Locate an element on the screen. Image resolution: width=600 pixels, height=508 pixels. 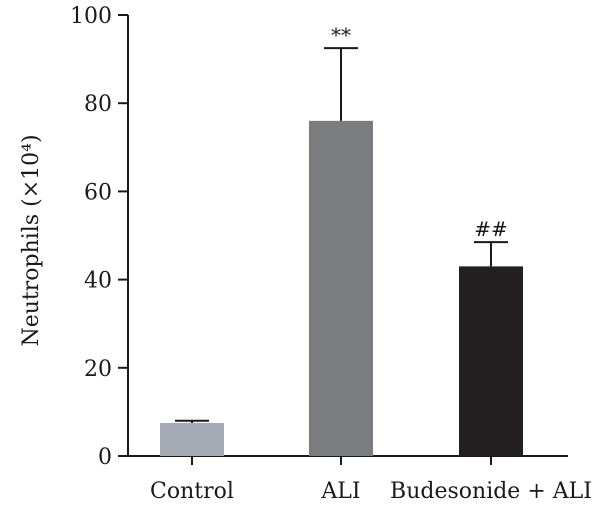
y-ticks: 0 20 40 60 80 100 is located at coordinates (99, 237).